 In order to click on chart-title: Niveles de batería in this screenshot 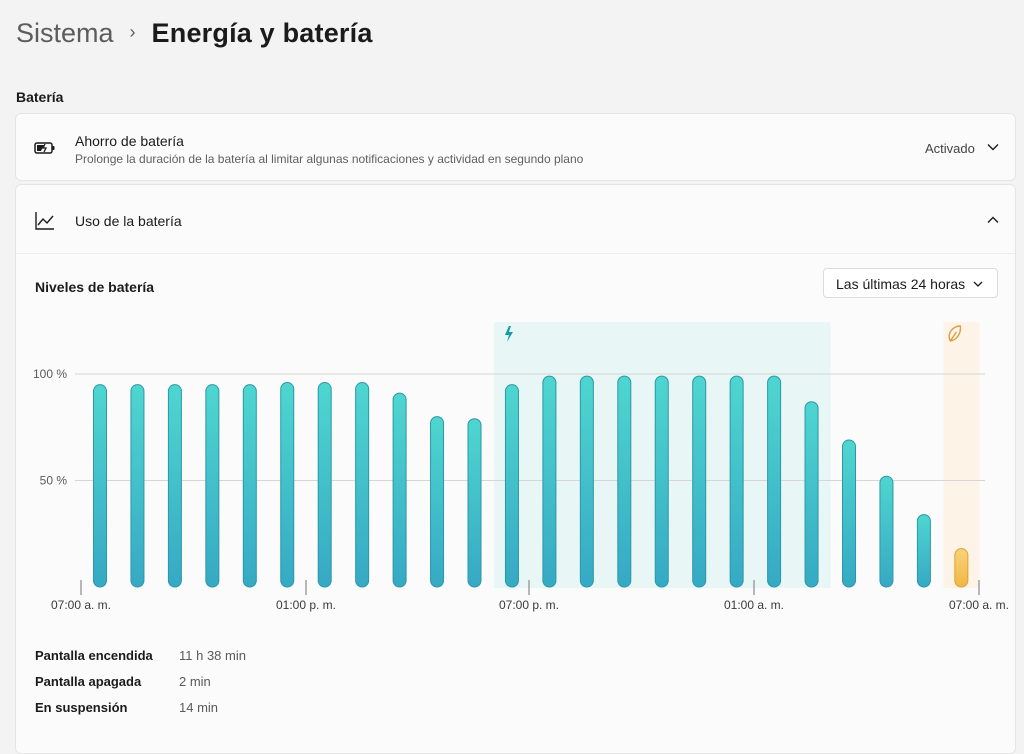, I will do `click(95, 287)`.